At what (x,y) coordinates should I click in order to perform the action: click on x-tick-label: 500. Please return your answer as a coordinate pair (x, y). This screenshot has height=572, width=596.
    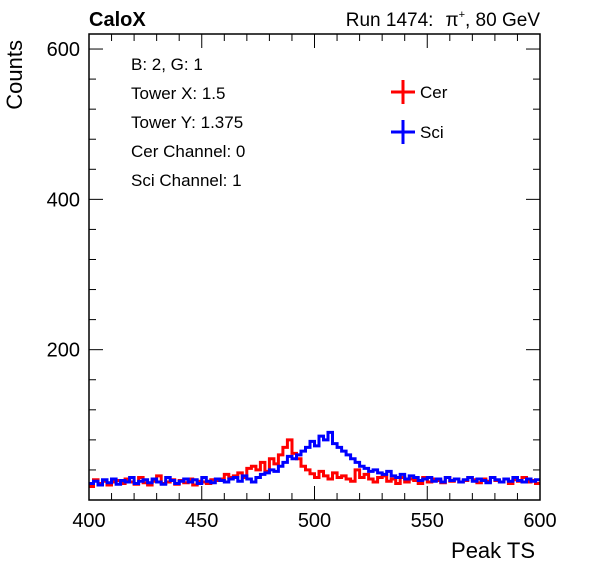
    Looking at the image, I should click on (314, 521).